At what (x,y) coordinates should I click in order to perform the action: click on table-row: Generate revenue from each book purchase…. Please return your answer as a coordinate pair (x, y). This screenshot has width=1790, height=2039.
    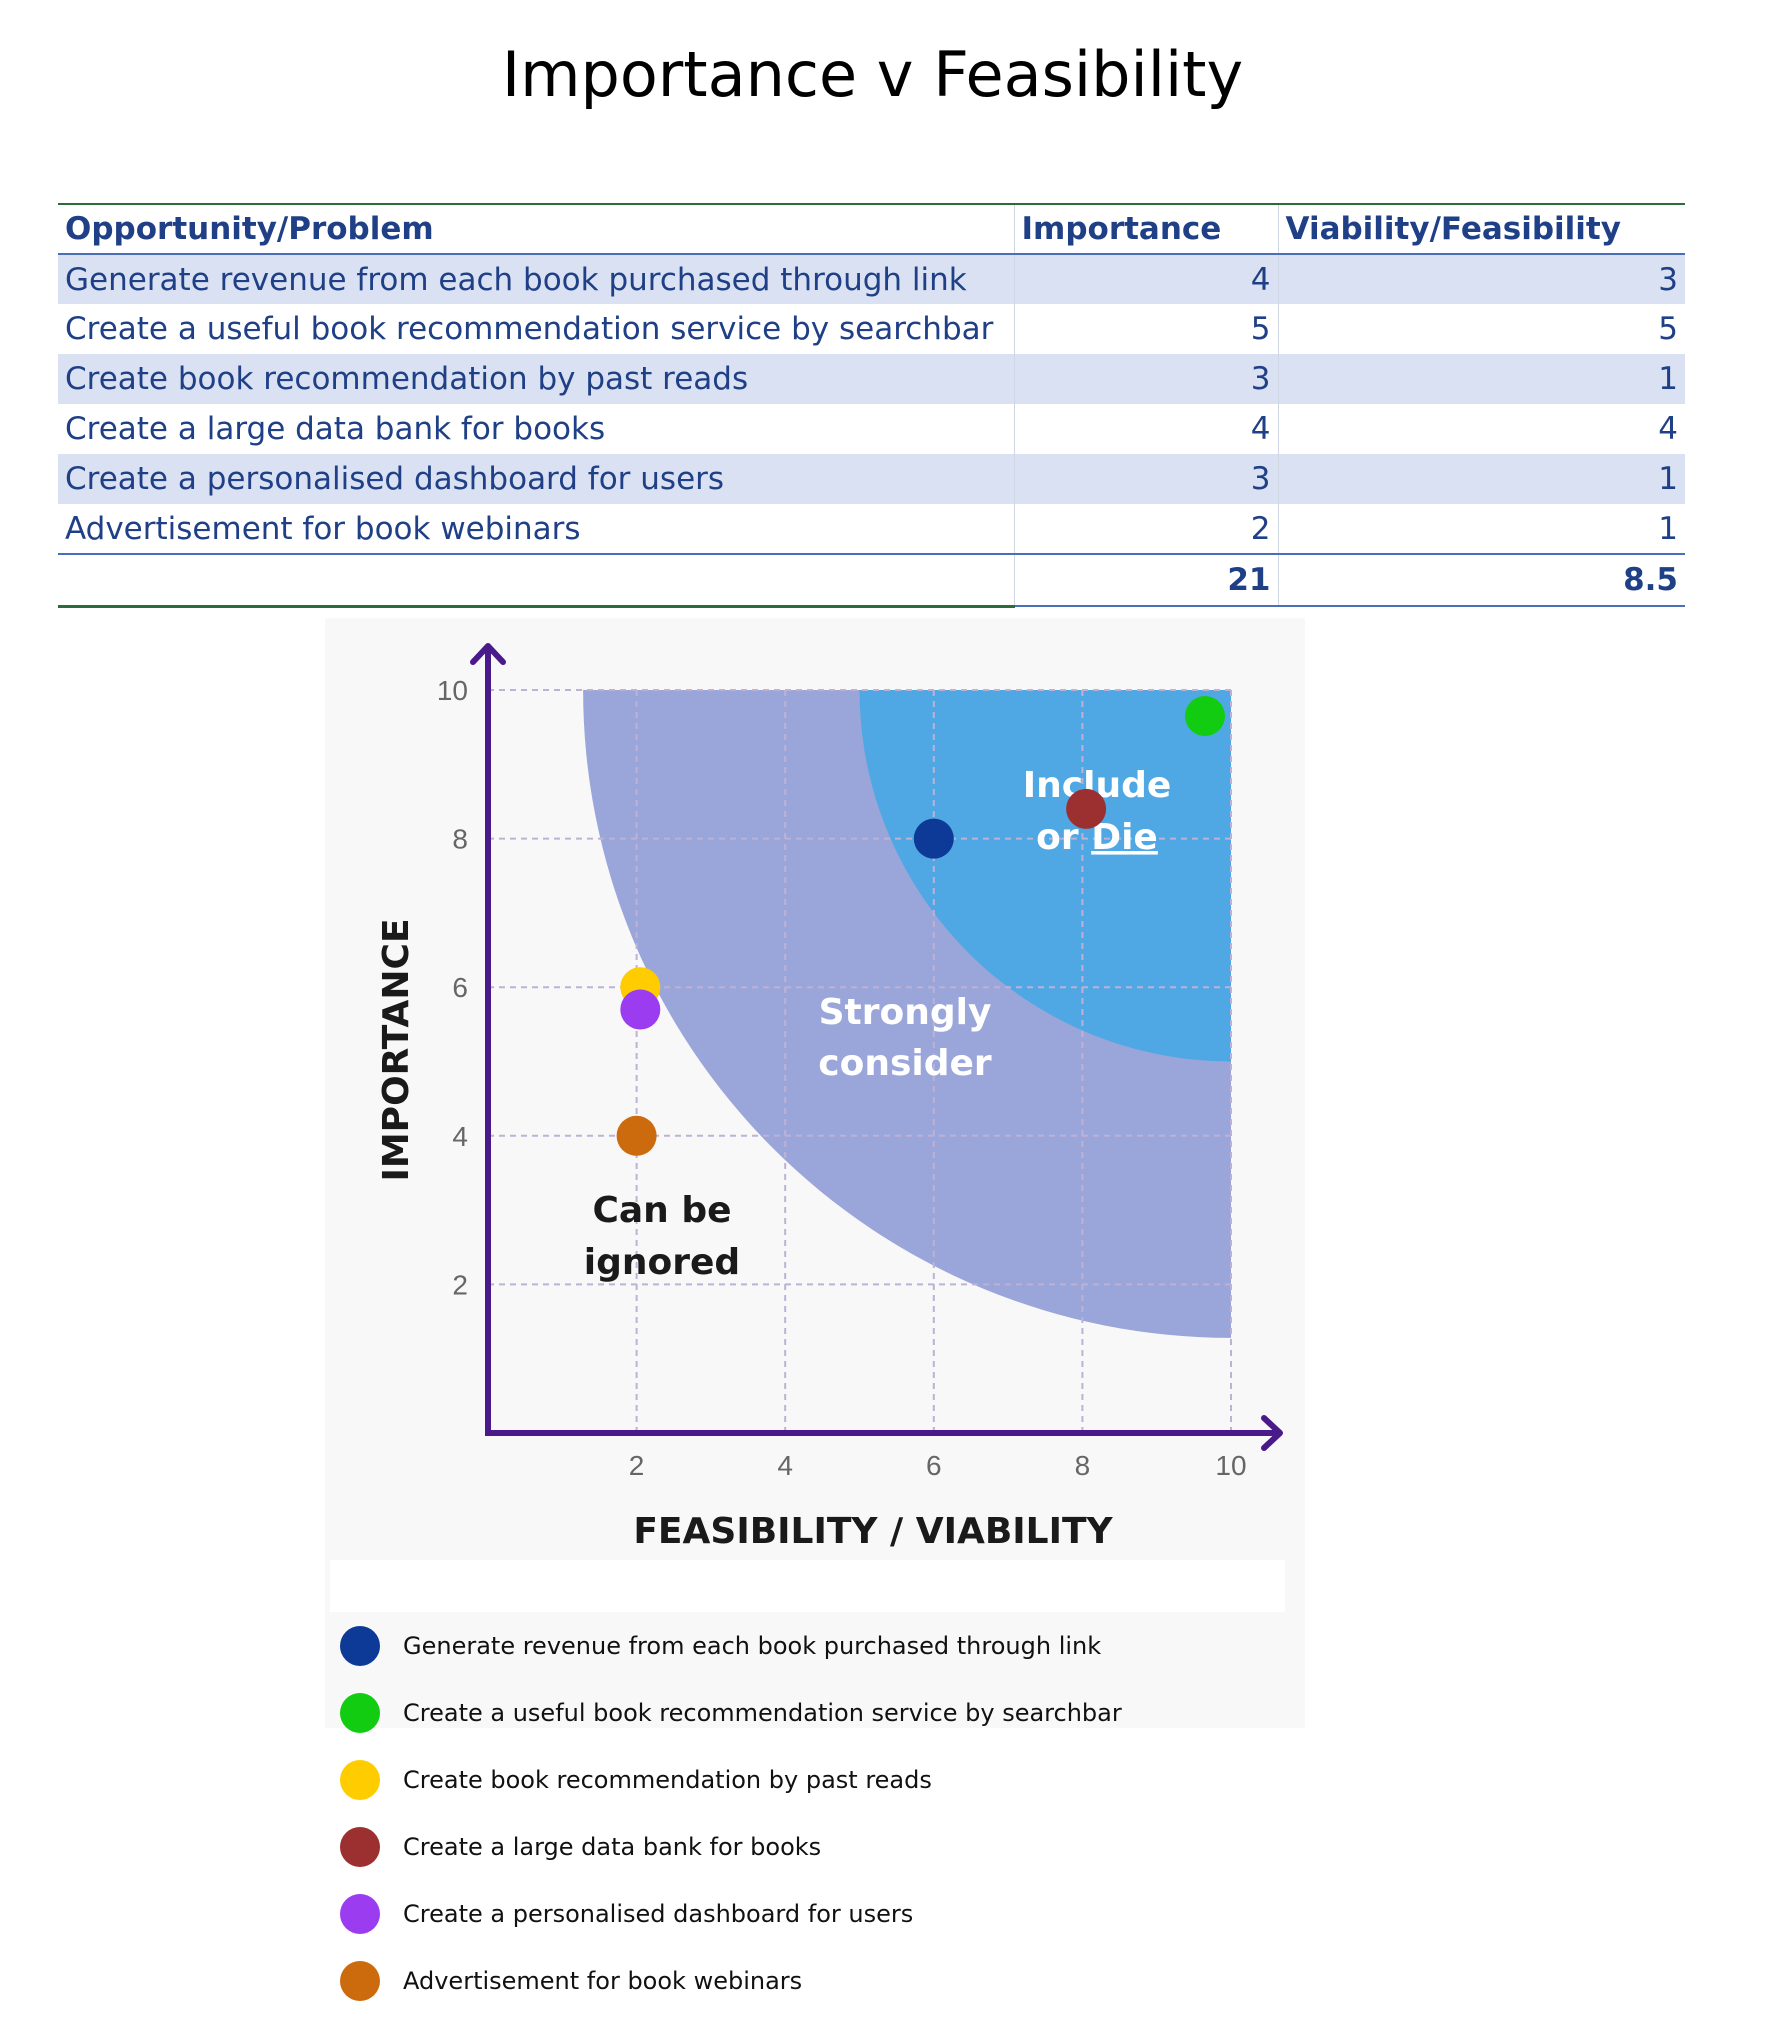
    Looking at the image, I should click on (871, 279).